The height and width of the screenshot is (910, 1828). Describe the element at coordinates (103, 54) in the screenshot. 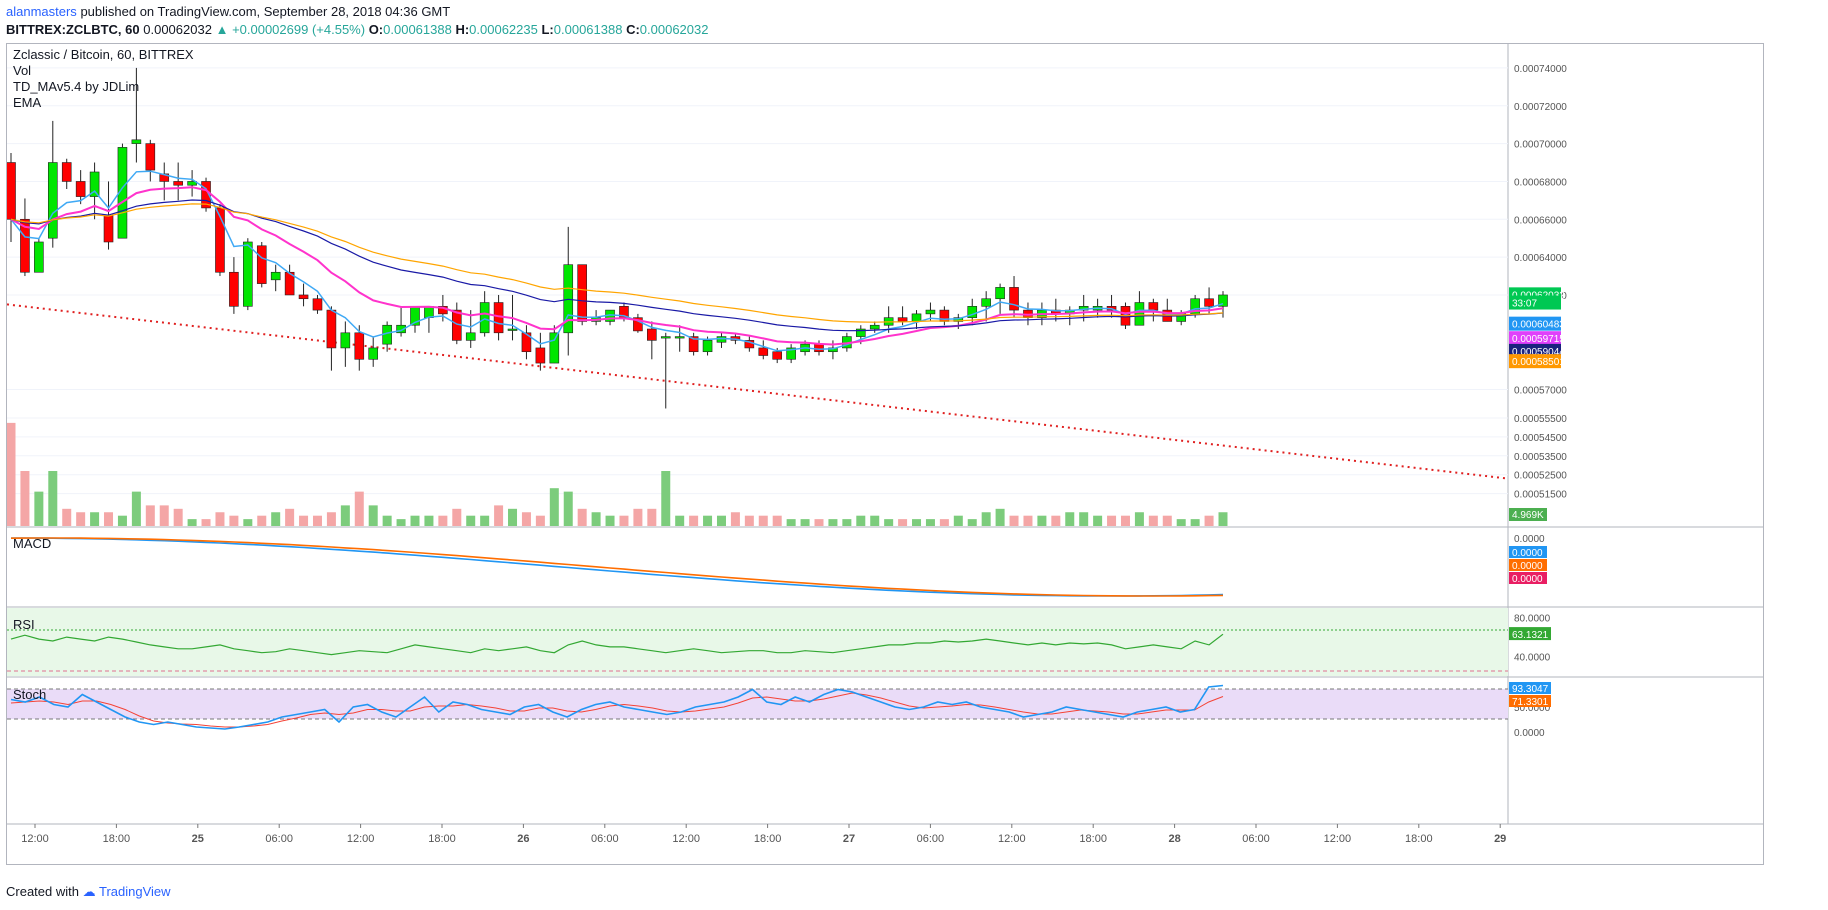

I see `chart-title: Zclassic / Bitcoin, 60, BITTREX` at that location.